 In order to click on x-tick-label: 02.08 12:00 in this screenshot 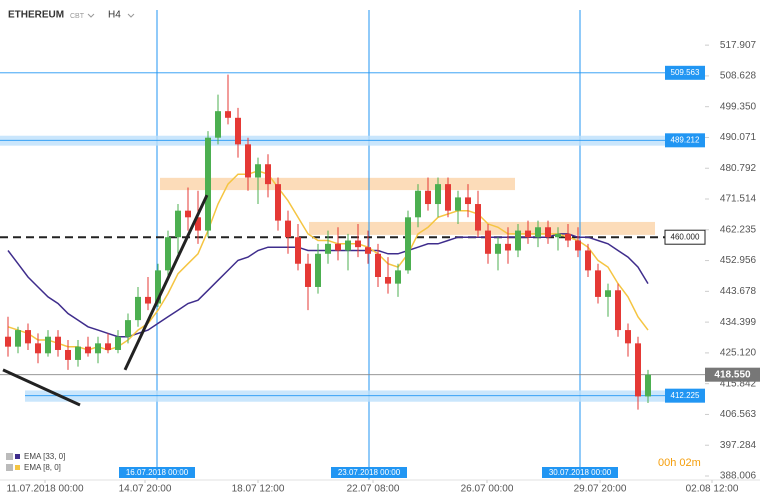, I will do `click(712, 489)`.